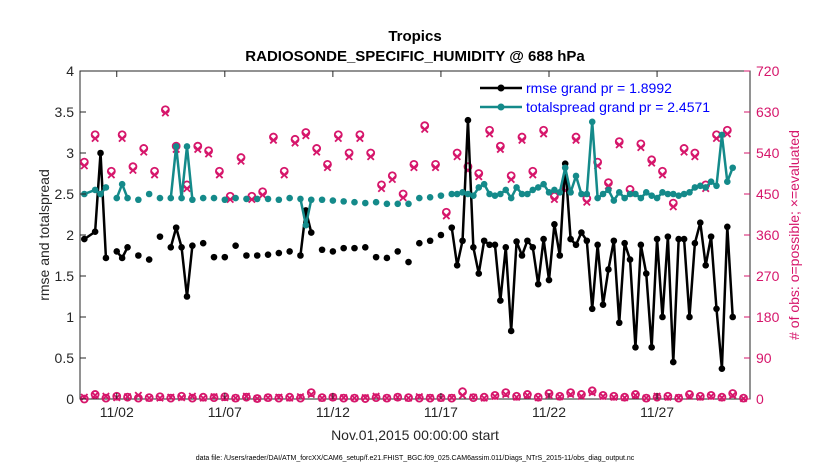 This screenshot has height=470, width=830. What do you see at coordinates (415, 435) in the screenshot?
I see `x-axis-label: Nov.01,2015 00:00:00 start` at bounding box center [415, 435].